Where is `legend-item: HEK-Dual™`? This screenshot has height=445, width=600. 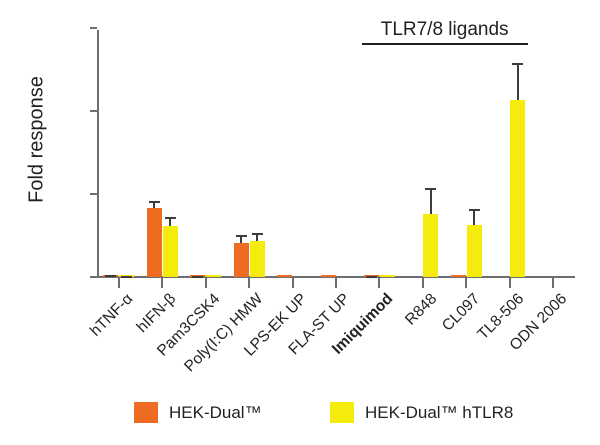 legend-item: HEK-Dual™ is located at coordinates (198, 412).